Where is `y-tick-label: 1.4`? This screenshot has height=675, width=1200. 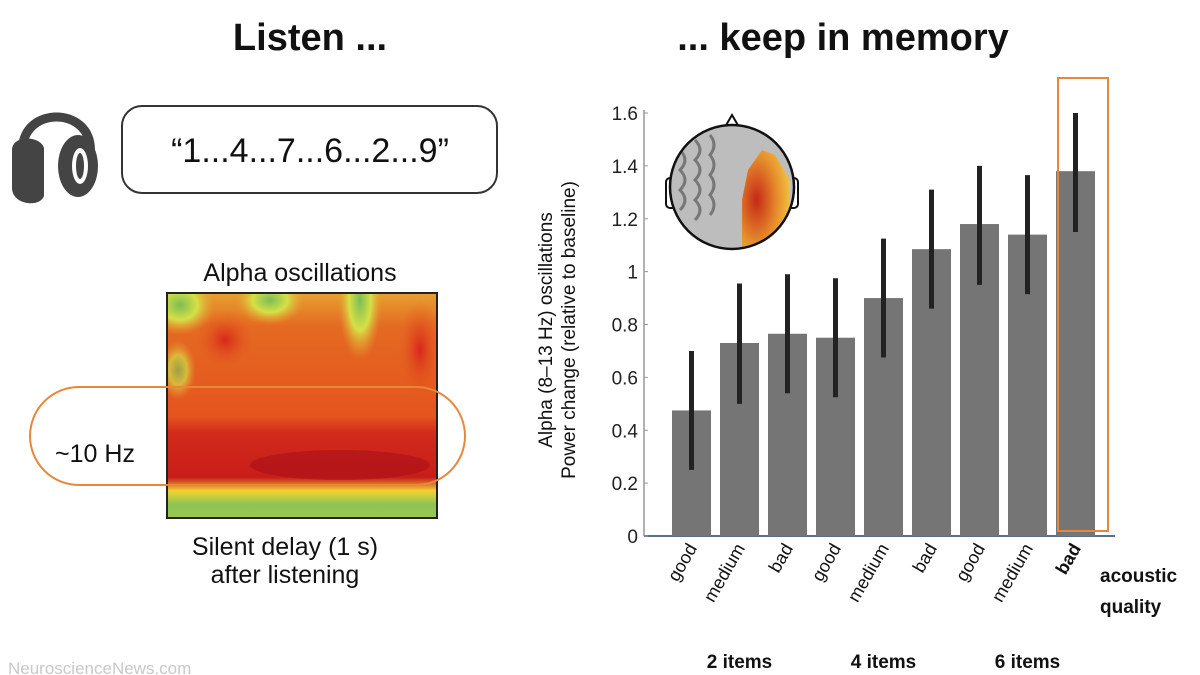
y-tick-label: 1.4 is located at coordinates (625, 167).